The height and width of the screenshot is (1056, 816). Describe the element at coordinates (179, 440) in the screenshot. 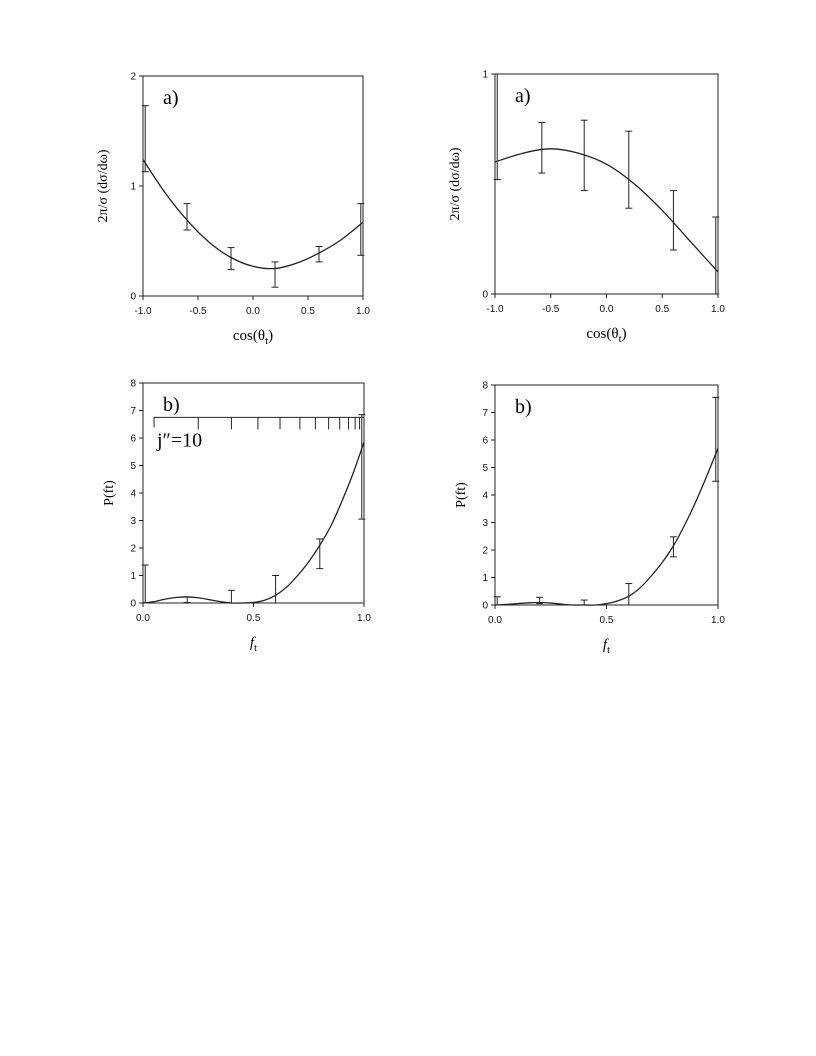

I see `annotation-label: j″=10` at that location.